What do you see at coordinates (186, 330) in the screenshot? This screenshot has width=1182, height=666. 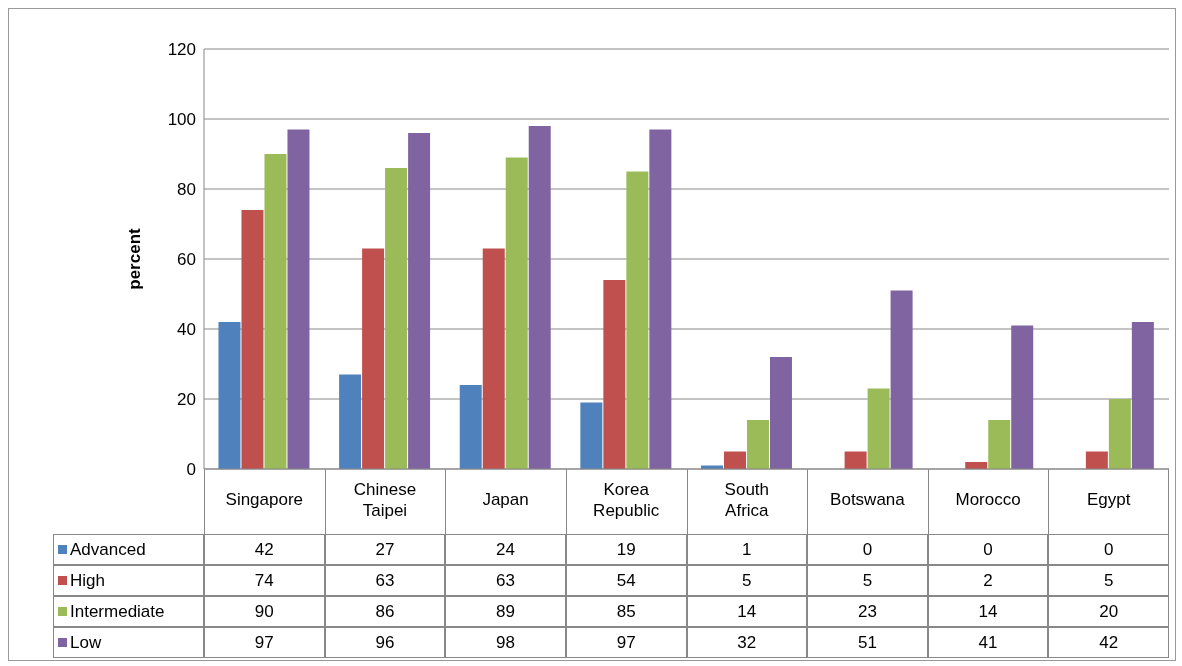 I see `y-tick-label: 40` at bounding box center [186, 330].